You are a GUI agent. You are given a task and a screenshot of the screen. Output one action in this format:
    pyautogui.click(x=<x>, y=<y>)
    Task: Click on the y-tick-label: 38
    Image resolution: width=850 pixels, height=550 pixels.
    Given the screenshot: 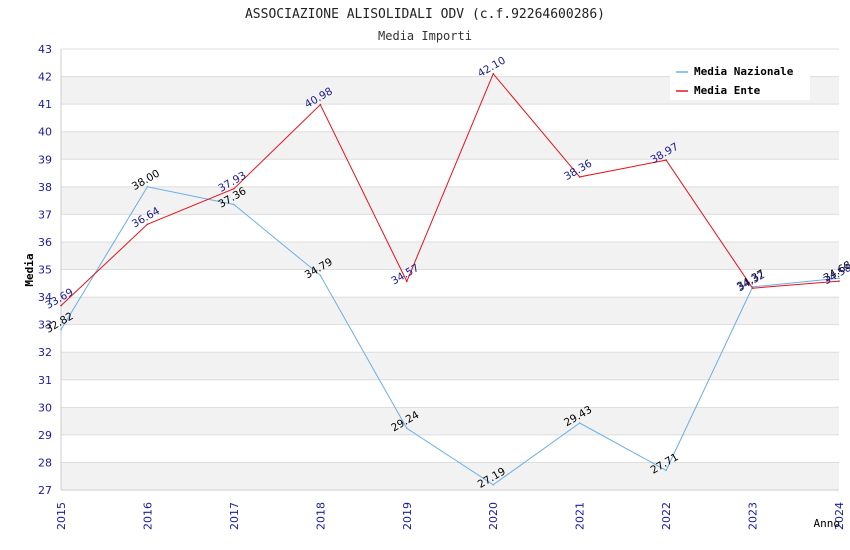 What is the action you would take?
    pyautogui.click(x=45, y=187)
    